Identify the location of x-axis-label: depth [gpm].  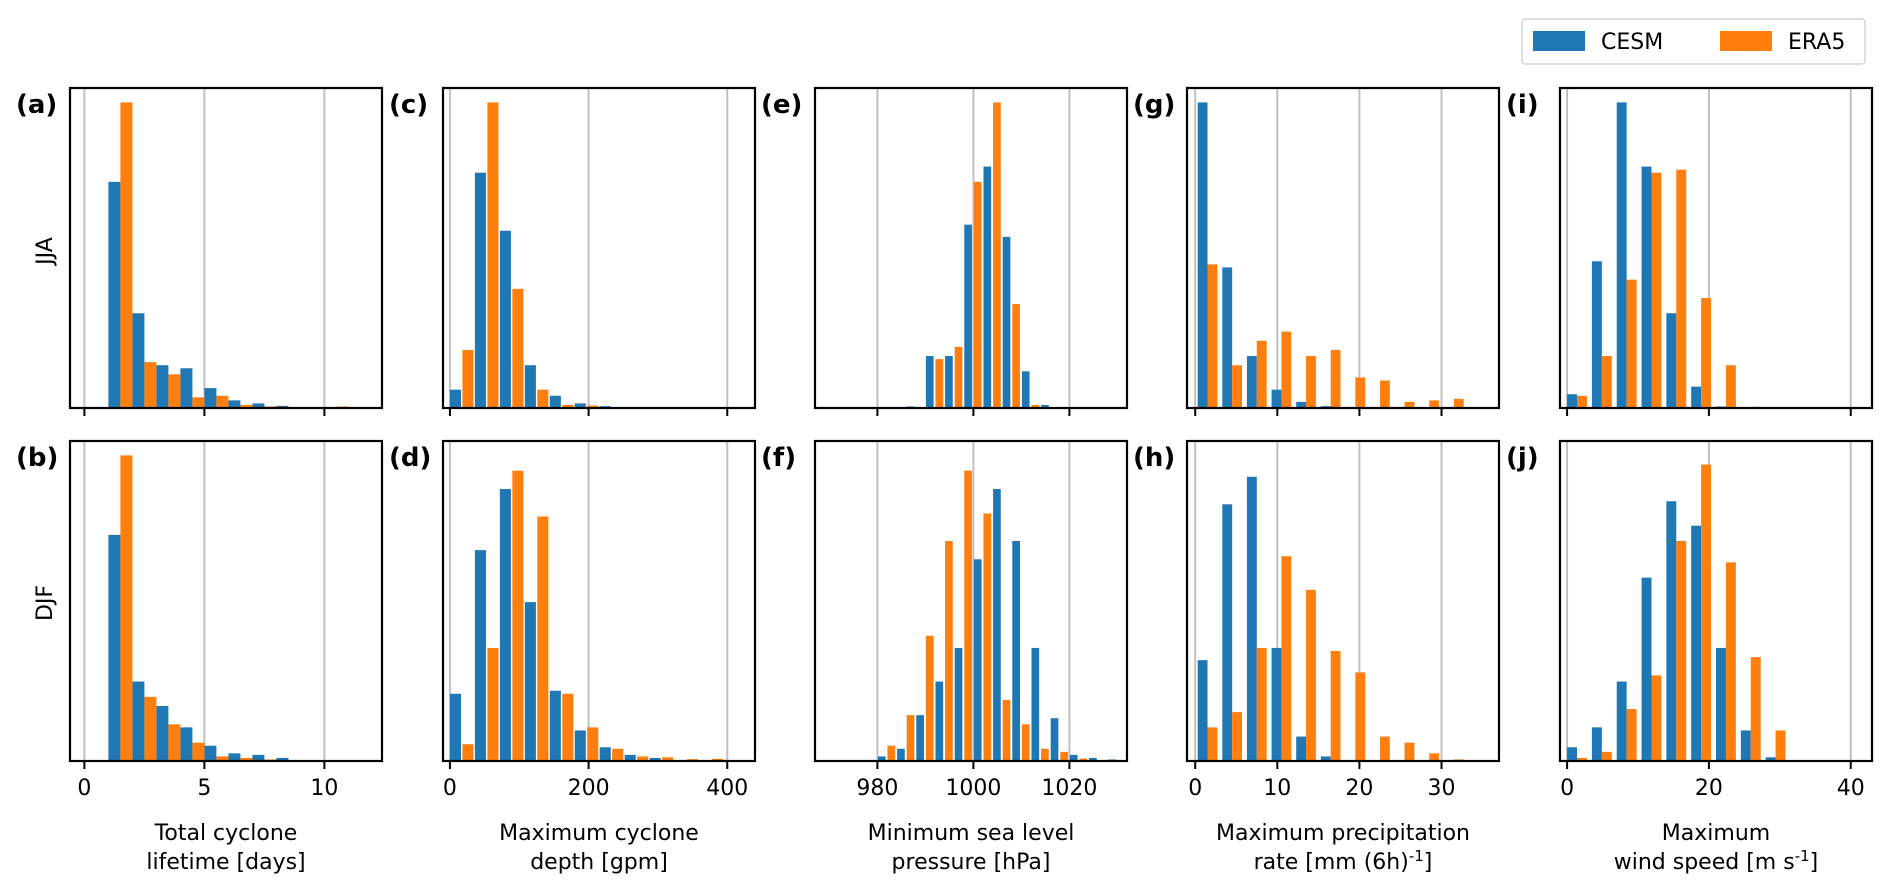
(599, 862).